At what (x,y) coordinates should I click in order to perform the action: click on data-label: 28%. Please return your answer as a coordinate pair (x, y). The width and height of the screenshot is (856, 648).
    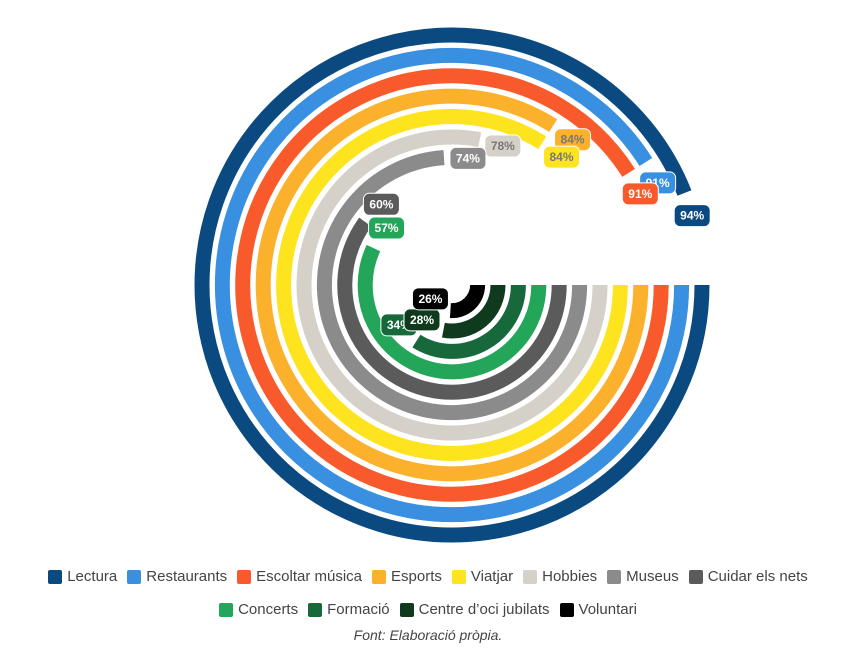
    Looking at the image, I should click on (422, 320).